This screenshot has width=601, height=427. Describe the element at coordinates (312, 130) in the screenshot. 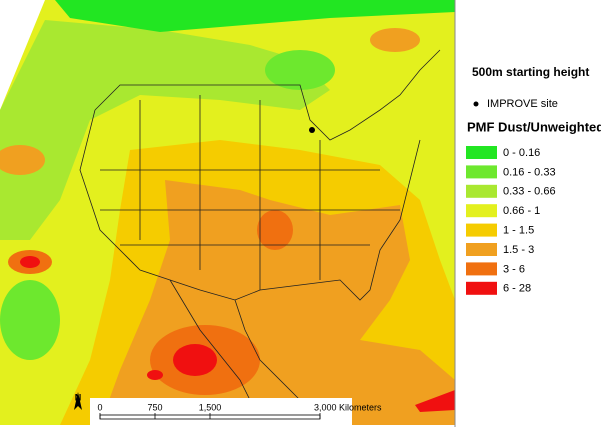

I see `improve-site` at that location.